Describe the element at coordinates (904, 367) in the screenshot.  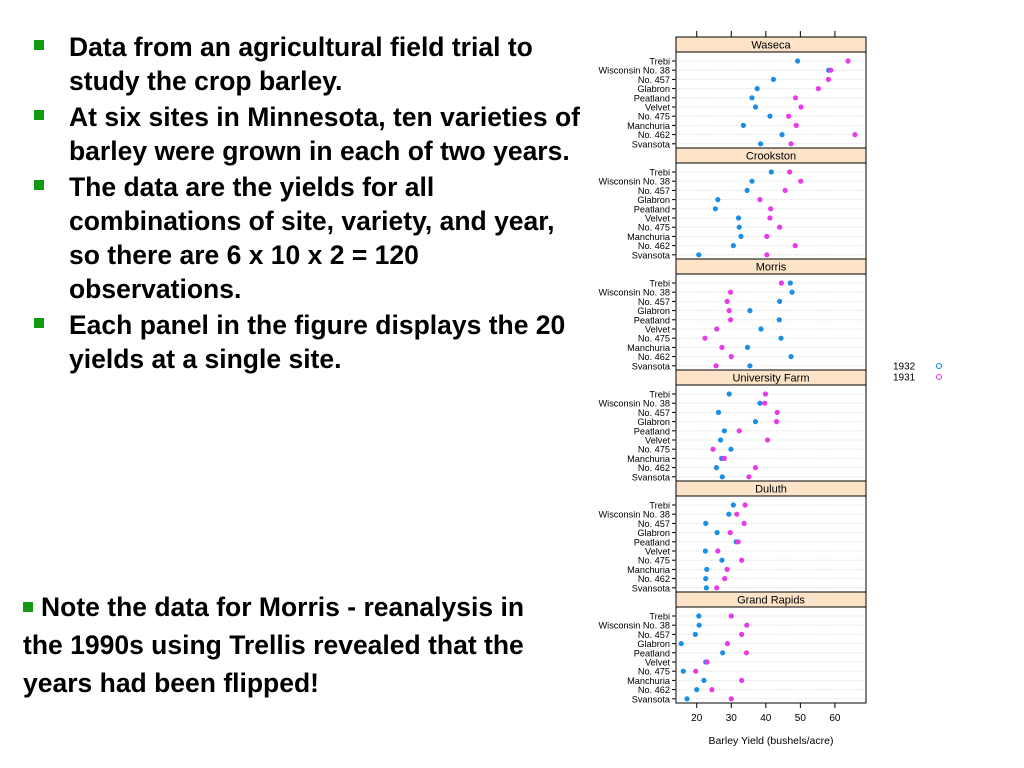
I see `legend-label: 1932` at that location.